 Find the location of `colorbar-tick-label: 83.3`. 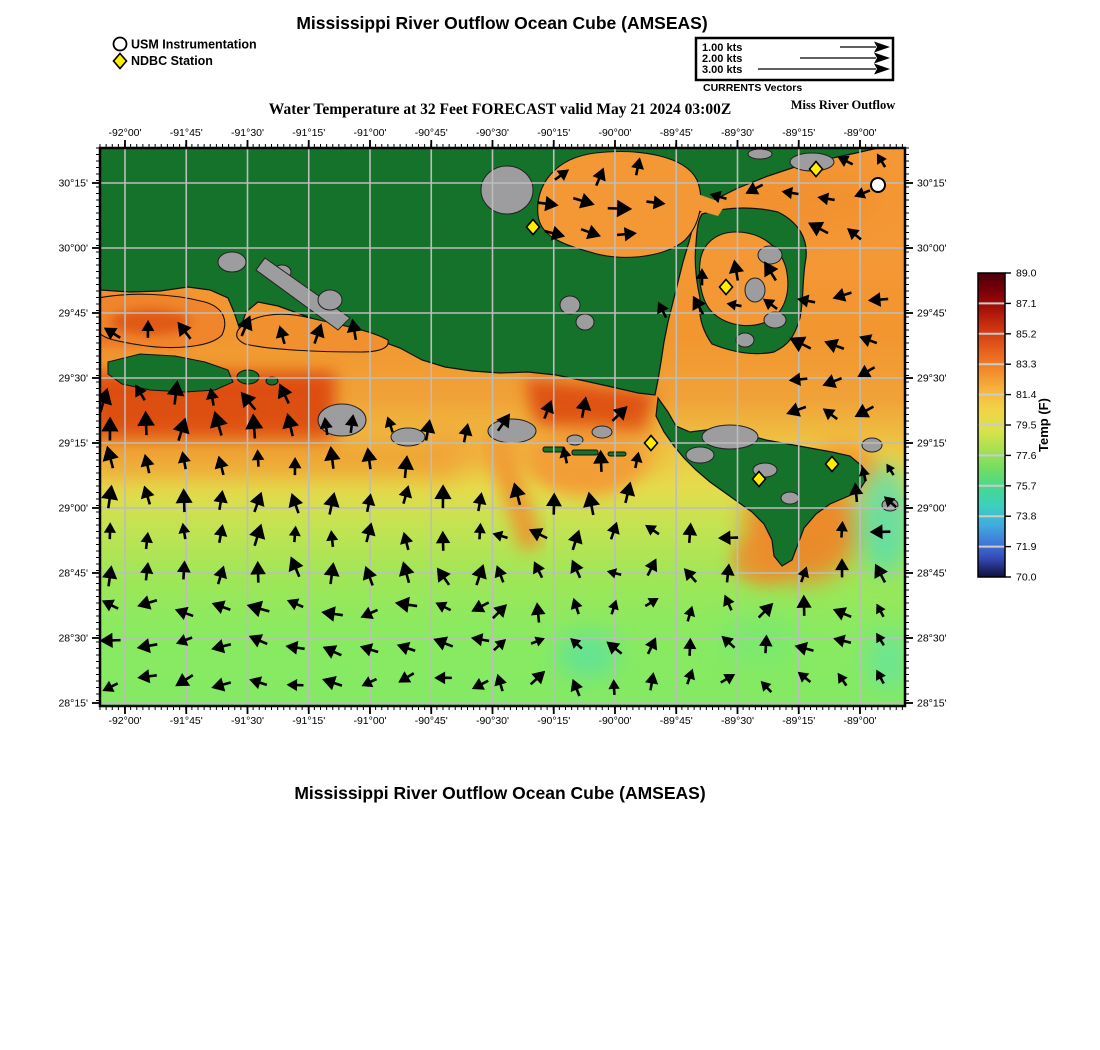

colorbar-tick-label: 83.3 is located at coordinates (1026, 365).